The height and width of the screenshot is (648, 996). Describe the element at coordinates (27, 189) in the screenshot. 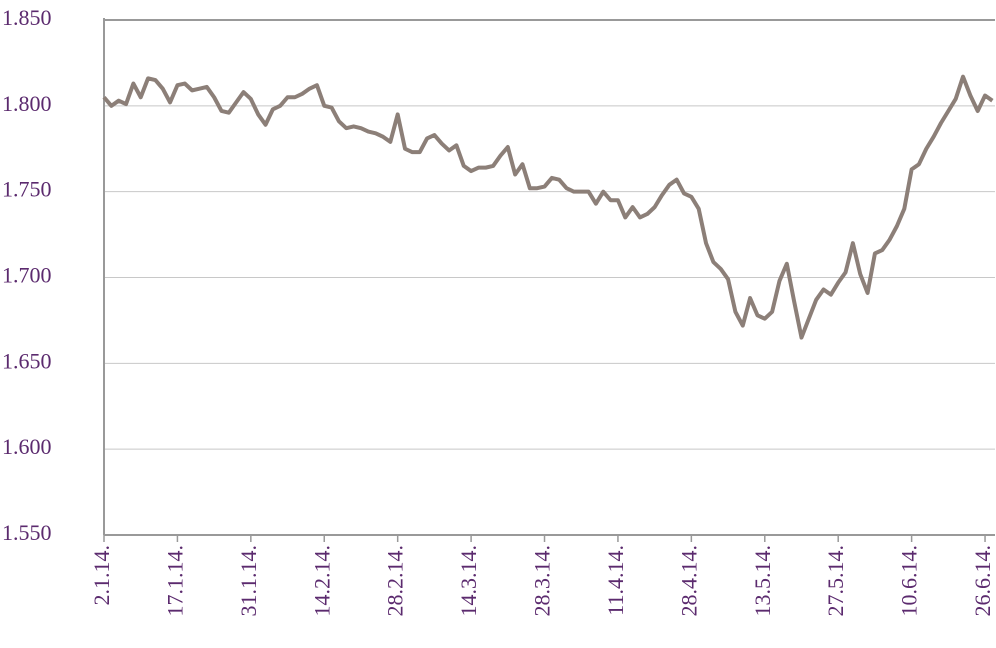

I see `y-tick-label: 1.750` at that location.